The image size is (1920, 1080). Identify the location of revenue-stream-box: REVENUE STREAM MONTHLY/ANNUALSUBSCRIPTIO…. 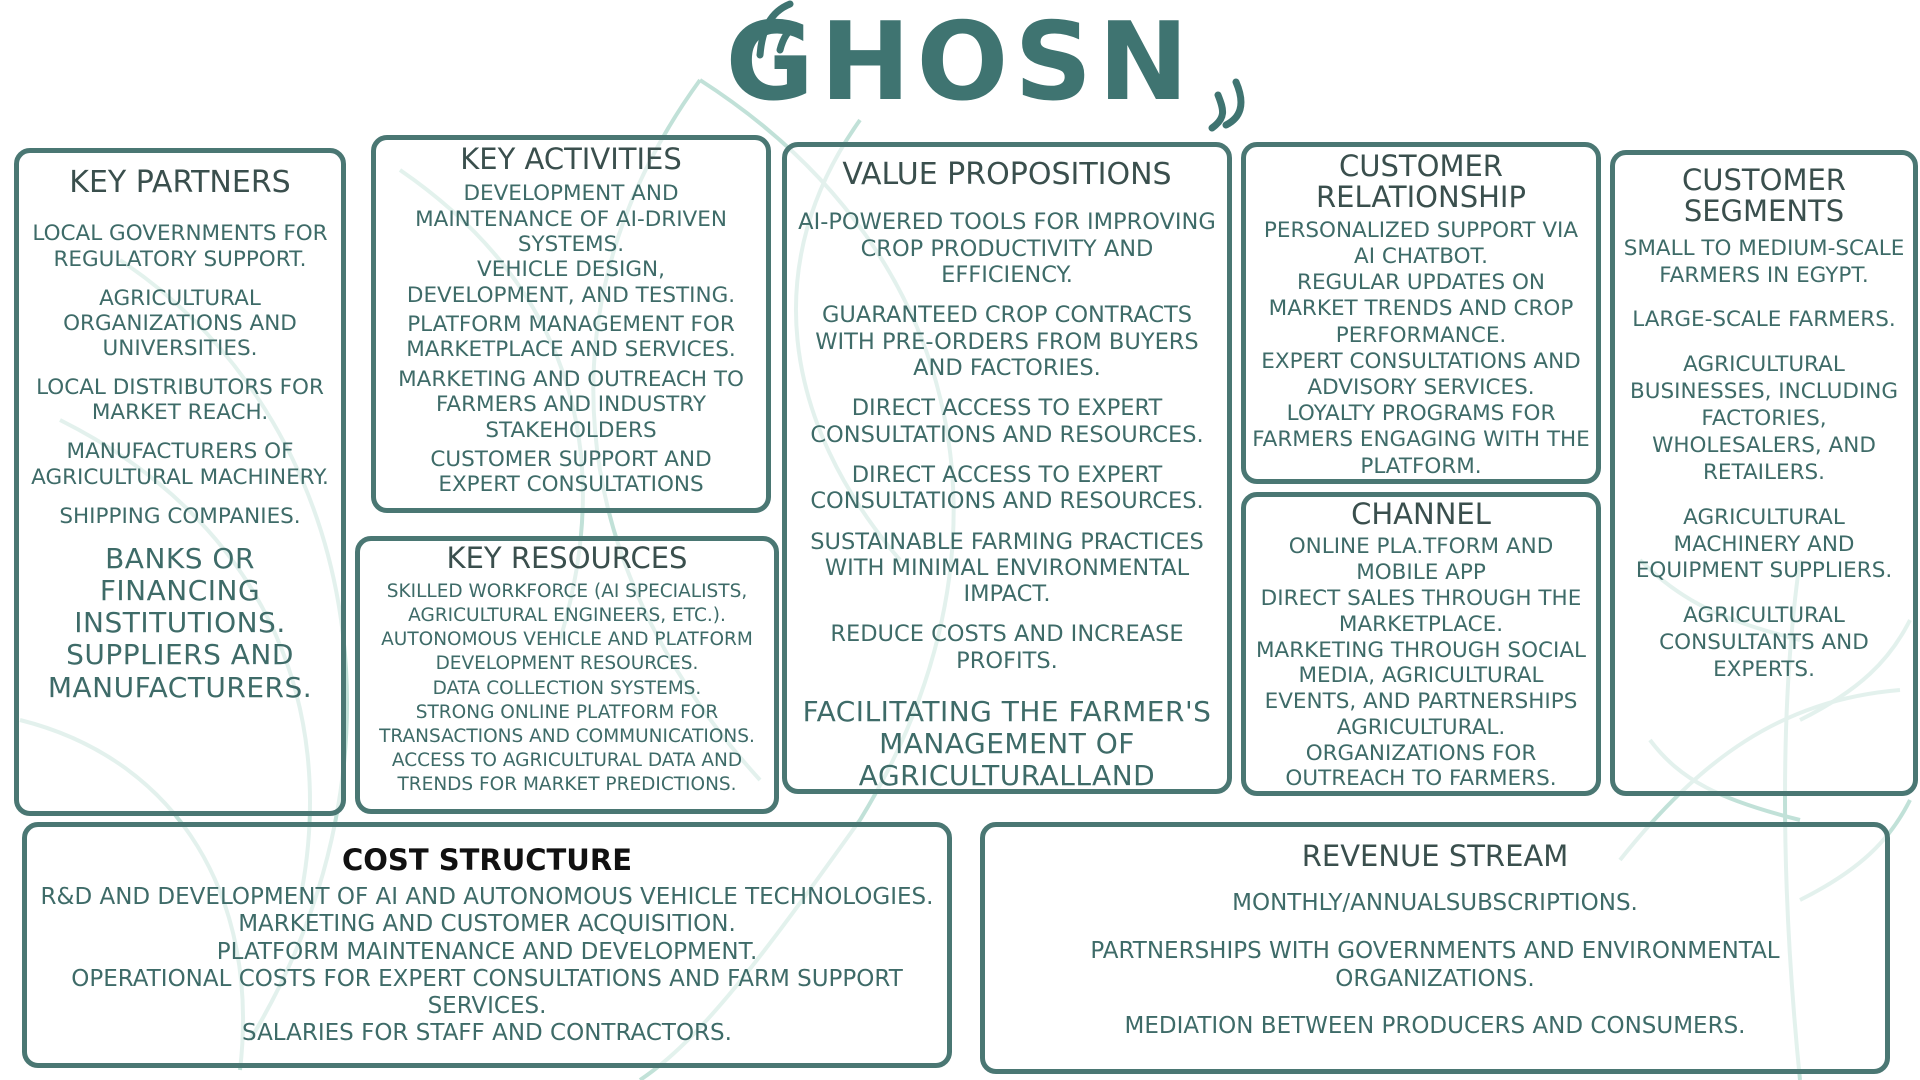
(1435, 948).